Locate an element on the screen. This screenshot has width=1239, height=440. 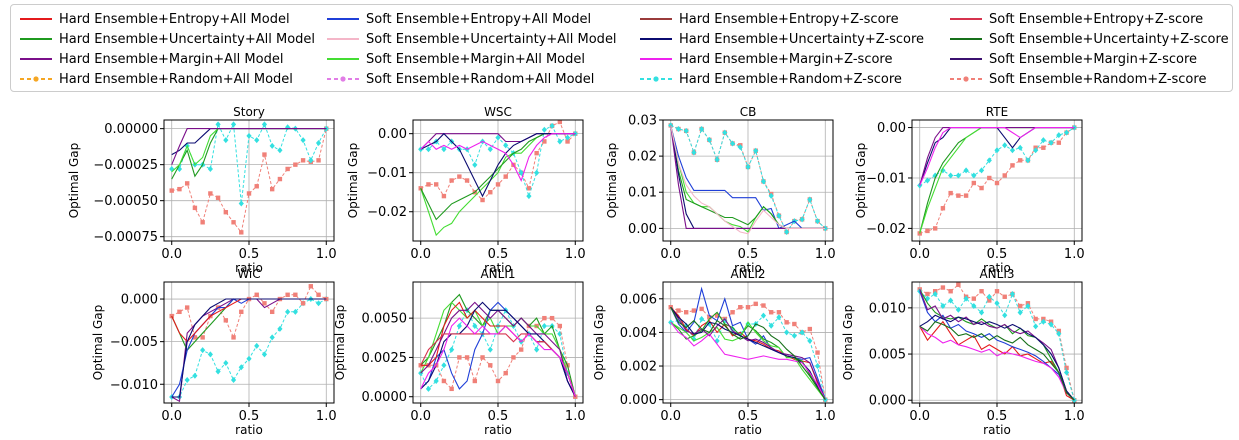
legend-item: Hard Ensemble+Random+All Model is located at coordinates (156, 79).